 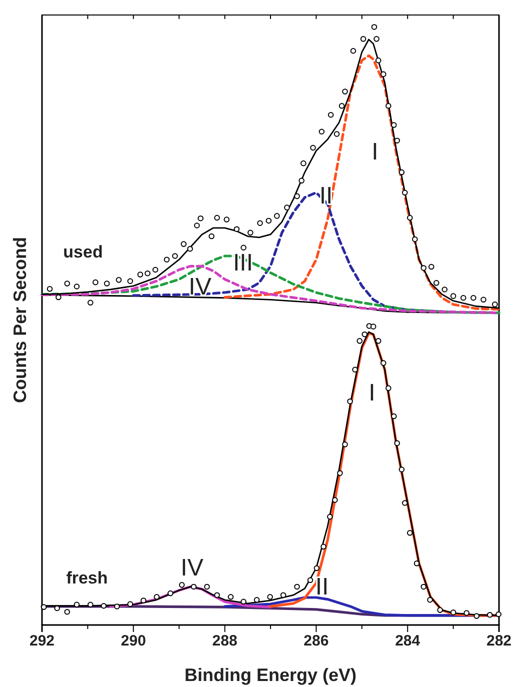 What do you see at coordinates (83, 252) in the screenshot?
I see `annotation: used` at bounding box center [83, 252].